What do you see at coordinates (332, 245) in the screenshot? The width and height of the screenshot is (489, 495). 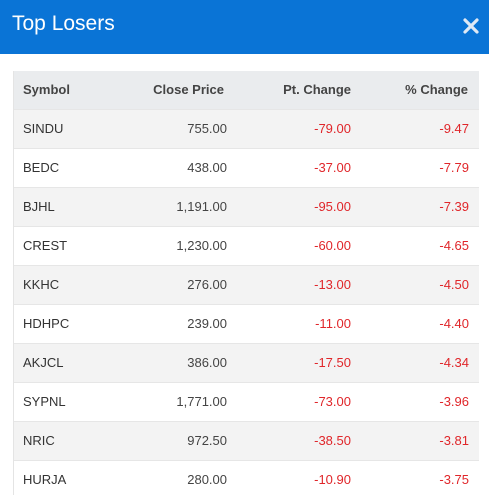 I see `pt-change-cell: -60.00` at bounding box center [332, 245].